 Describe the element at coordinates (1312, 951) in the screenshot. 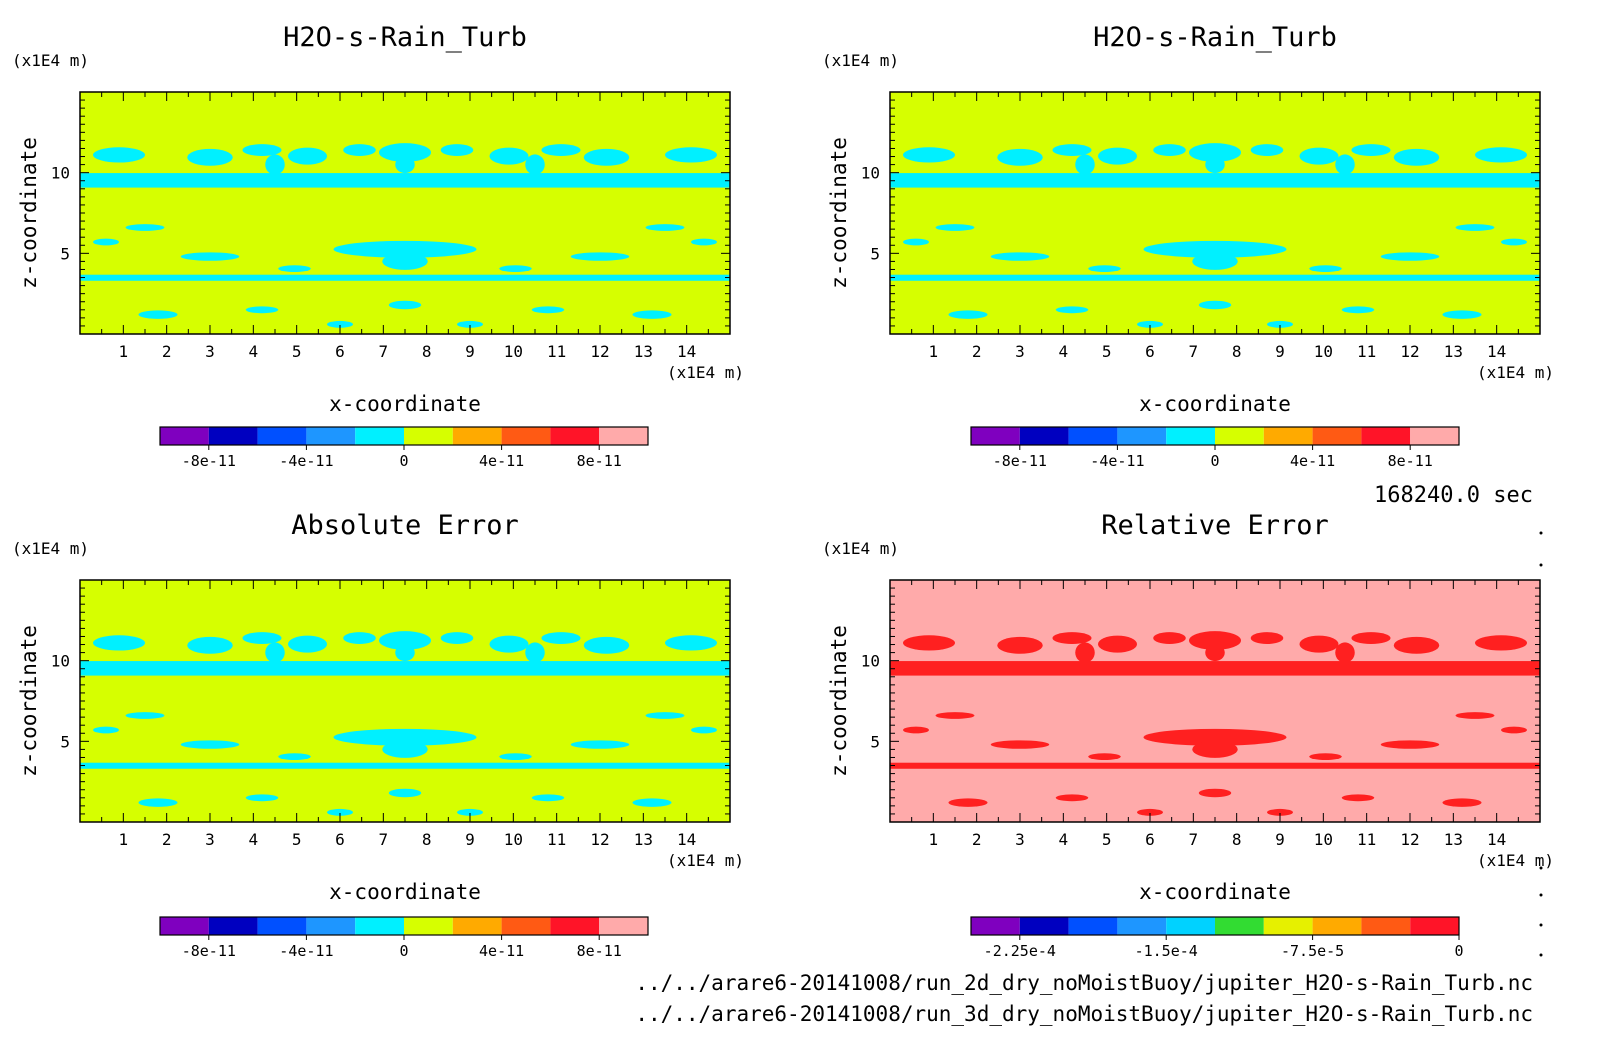

I see `colorbar-tick-label: -7.5e-5` at that location.